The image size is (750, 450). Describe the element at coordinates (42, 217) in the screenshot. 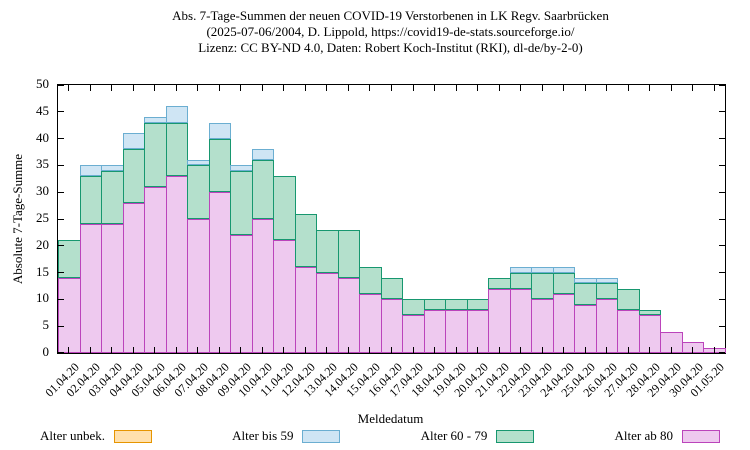

I see `y-tick-label: 25` at that location.